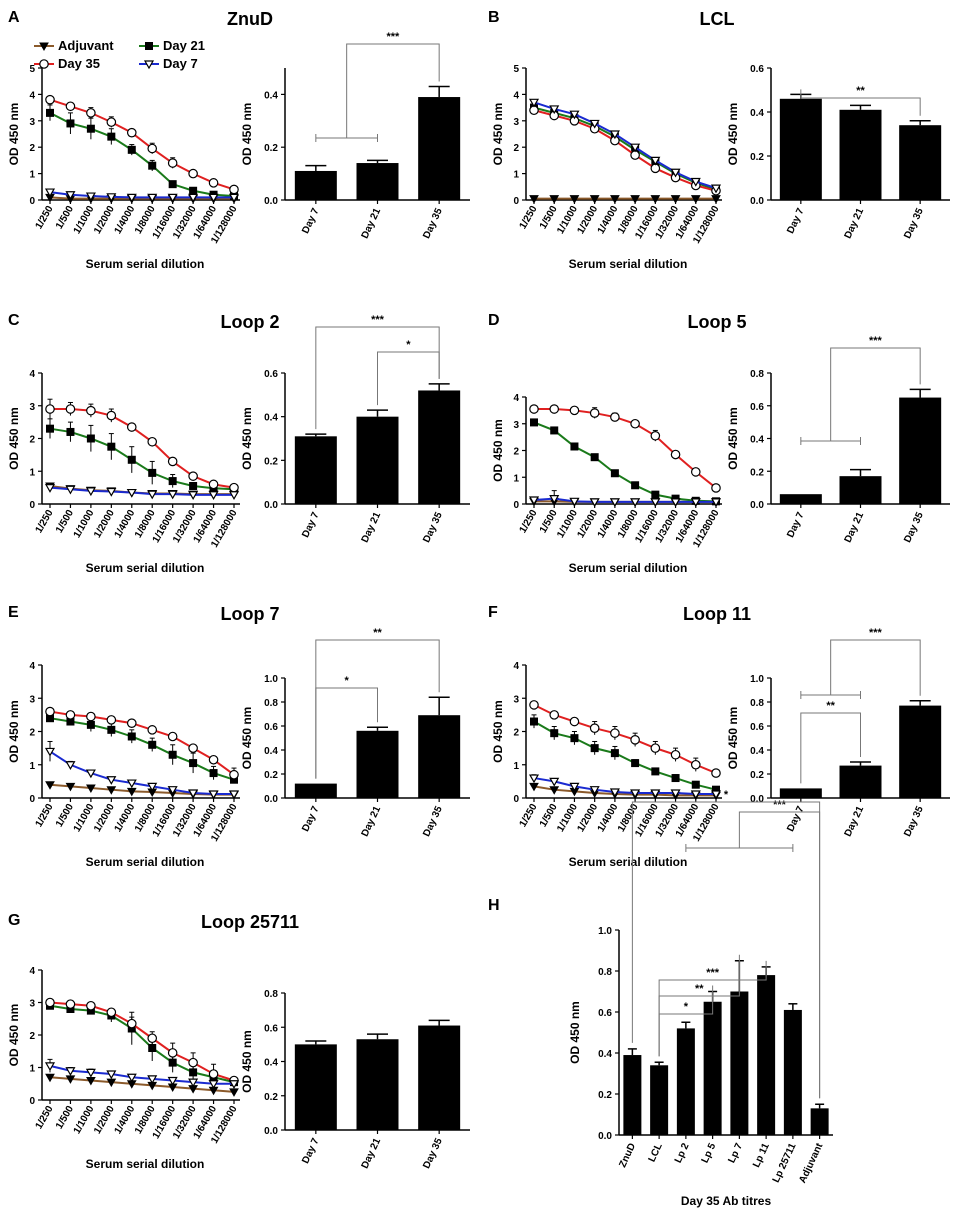  What do you see at coordinates (172, 45) in the screenshot?
I see `legend-item: Day 21` at bounding box center [172, 45].